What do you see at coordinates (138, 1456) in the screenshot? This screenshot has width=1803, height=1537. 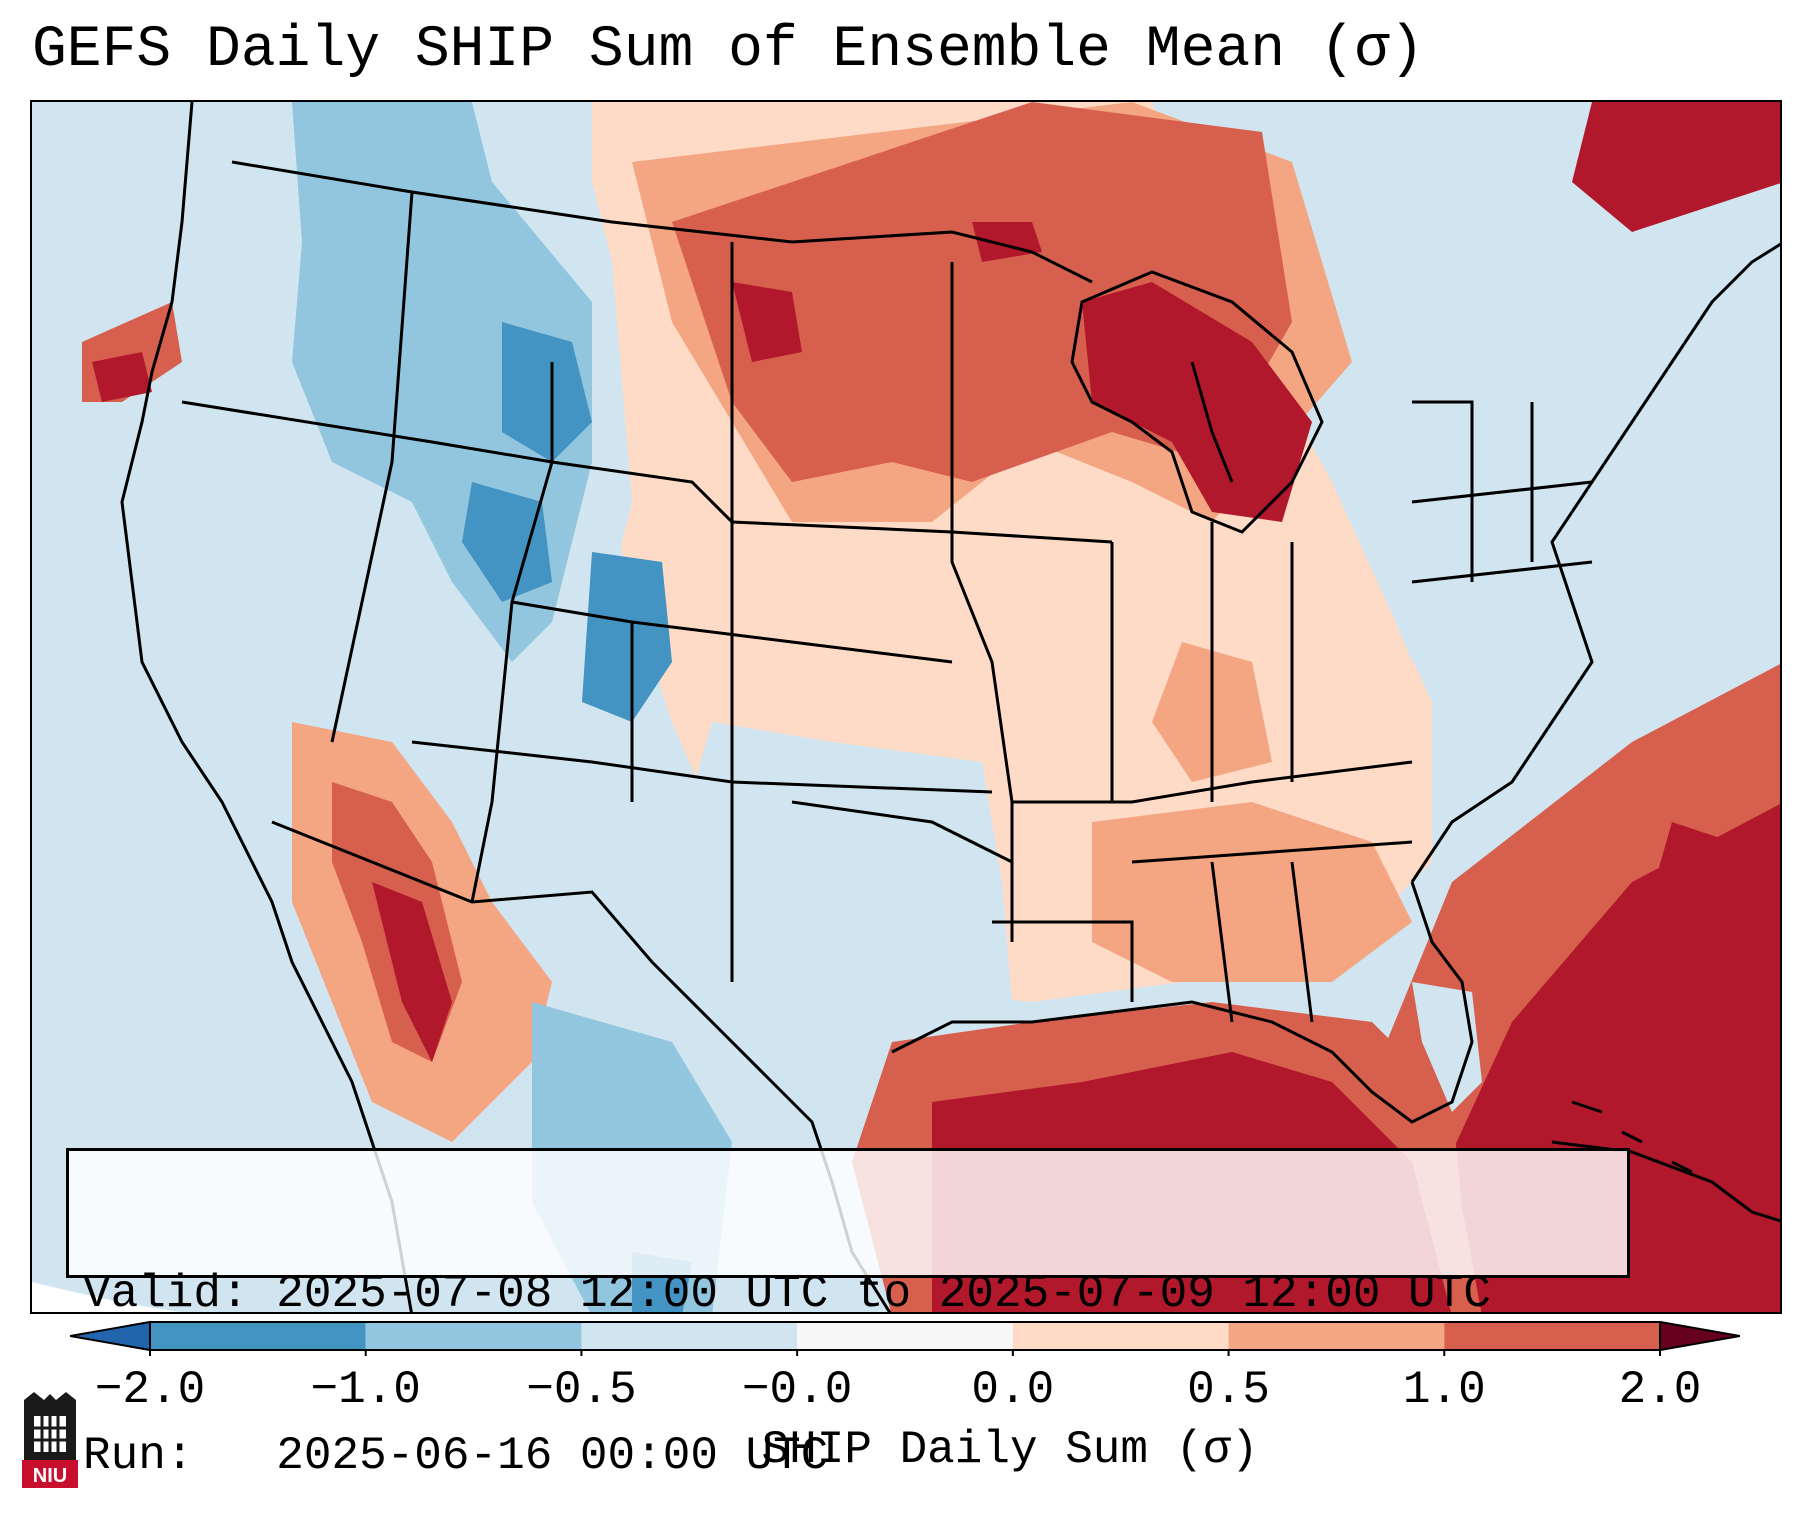 I see `run-label: Run:` at bounding box center [138, 1456].